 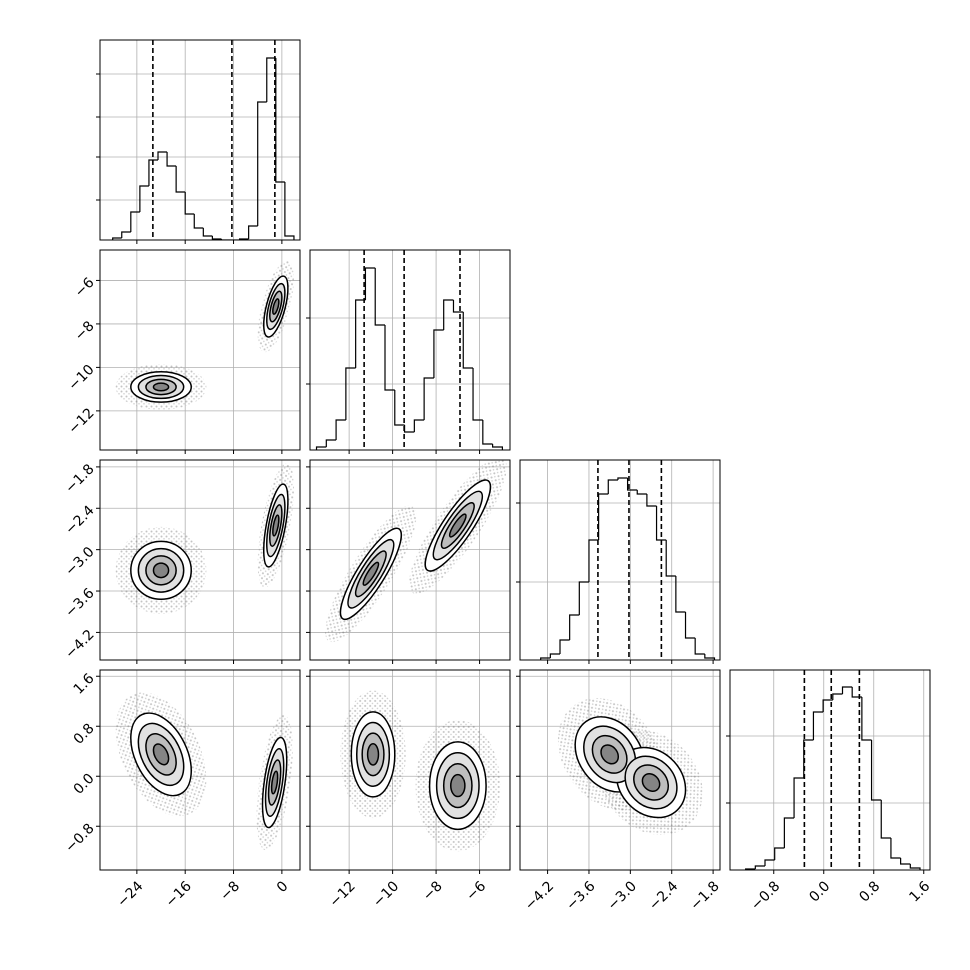 What do you see at coordinates (84, 784) in the screenshot?
I see `y-tick-label: 0.0` at bounding box center [84, 784].